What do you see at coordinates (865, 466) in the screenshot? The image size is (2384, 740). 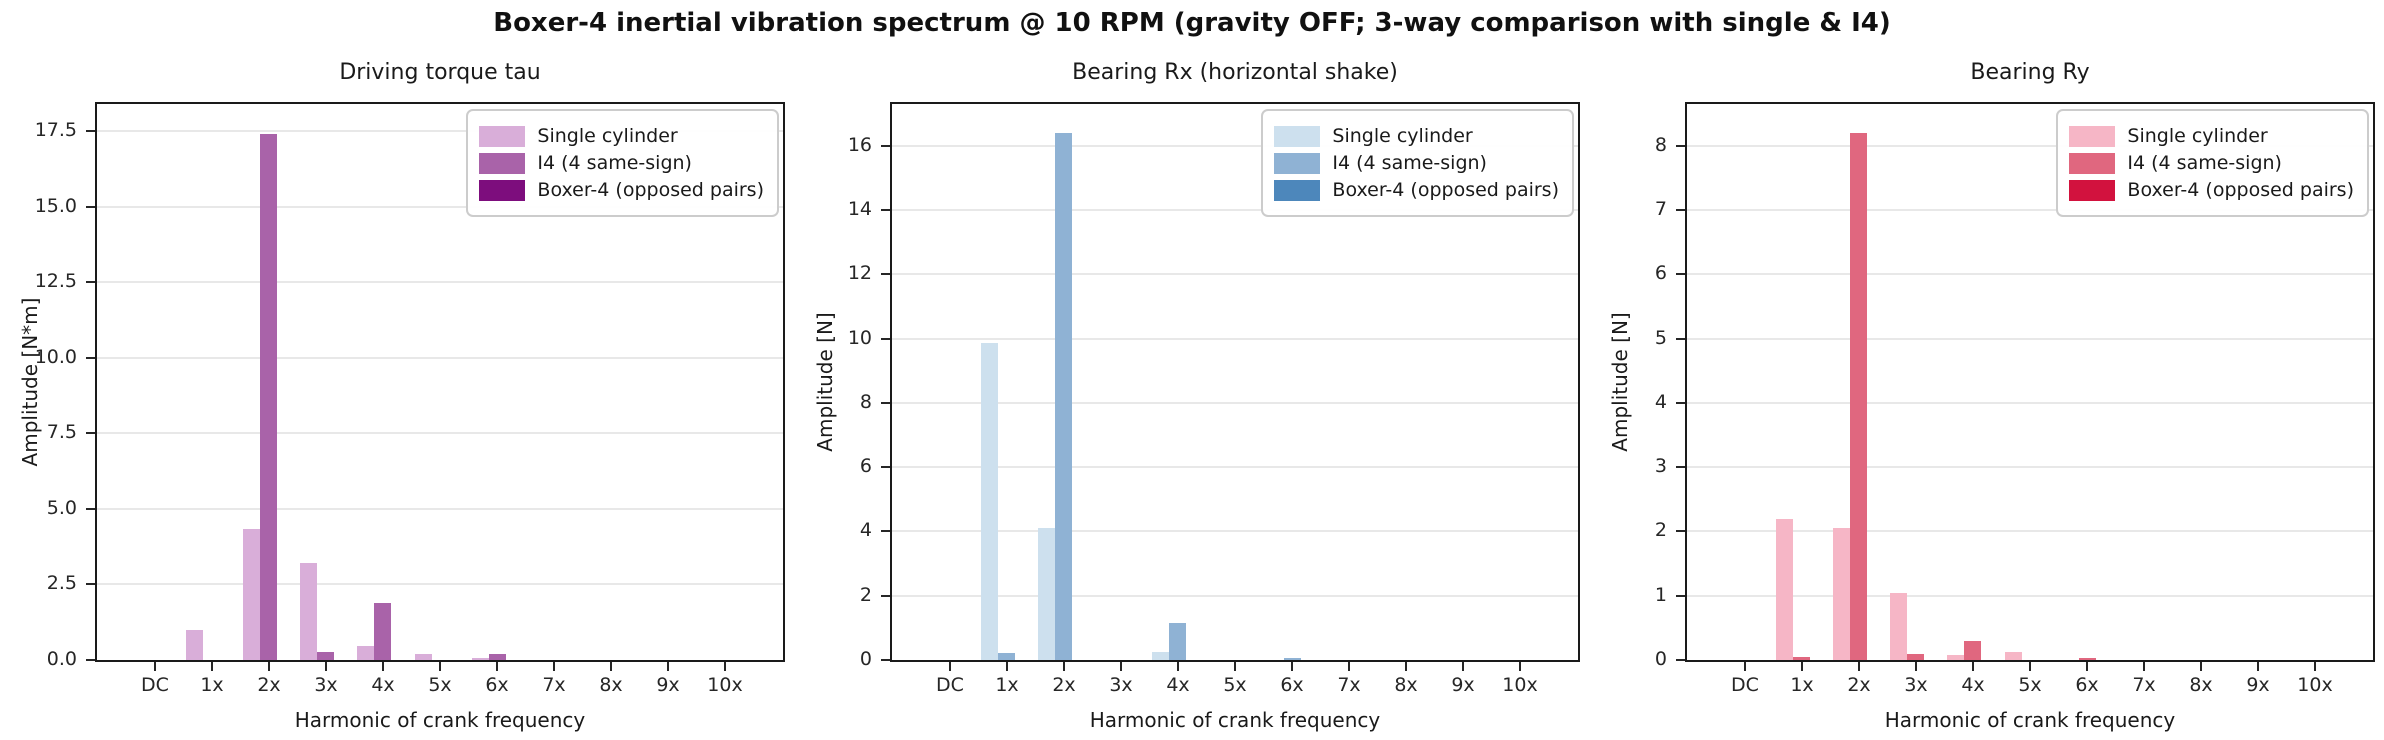 I see `y-tick-label: 6` at bounding box center [865, 466].